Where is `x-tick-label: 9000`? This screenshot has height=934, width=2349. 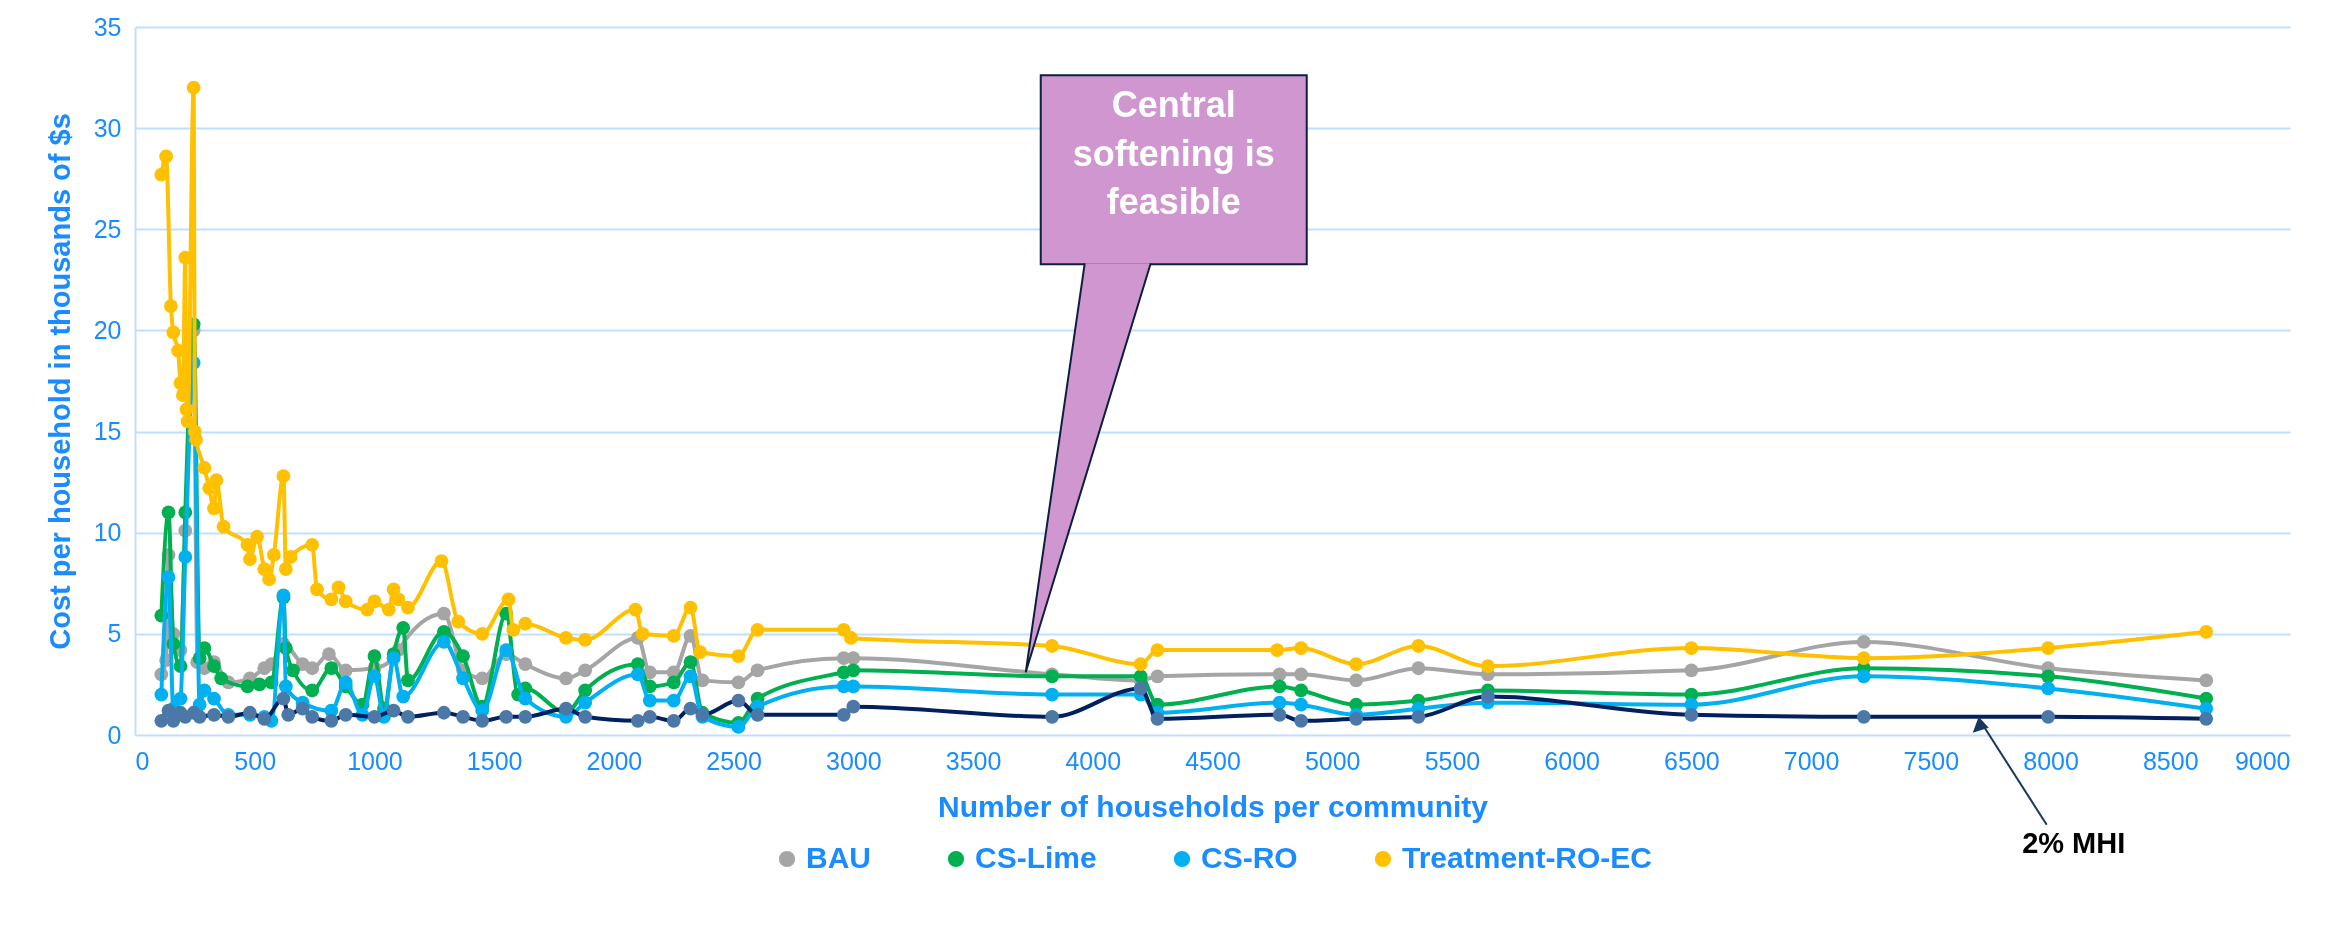
x-tick-label: 9000 is located at coordinates (2262, 760).